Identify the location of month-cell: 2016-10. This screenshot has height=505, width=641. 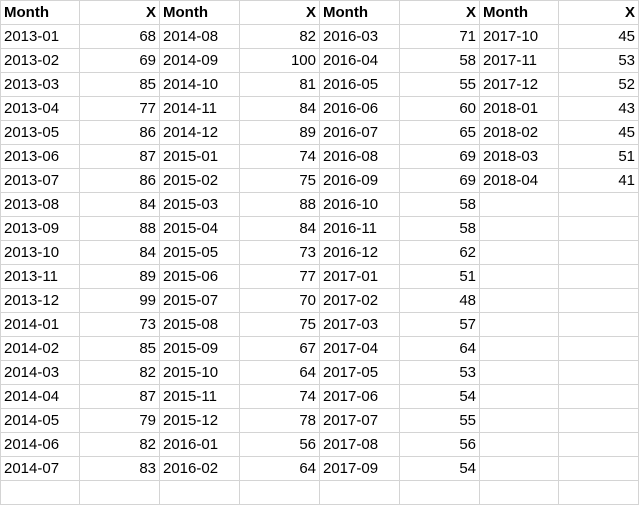
(360, 205).